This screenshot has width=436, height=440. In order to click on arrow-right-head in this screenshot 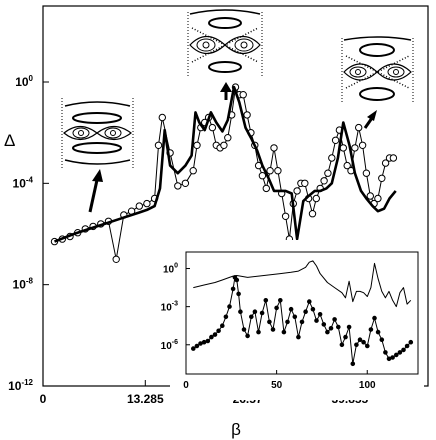, I will do `click(372, 115)`.